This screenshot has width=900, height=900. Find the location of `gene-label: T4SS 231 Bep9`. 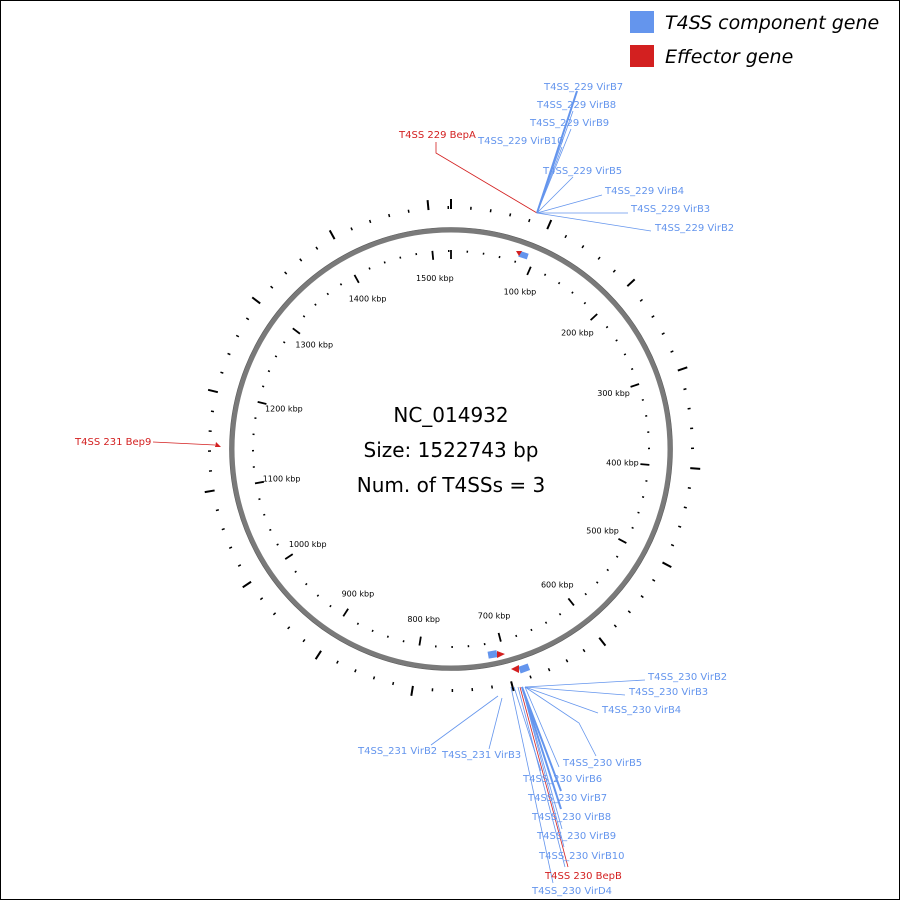

gene-label: T4SS 231 Bep9 is located at coordinates (112, 442).